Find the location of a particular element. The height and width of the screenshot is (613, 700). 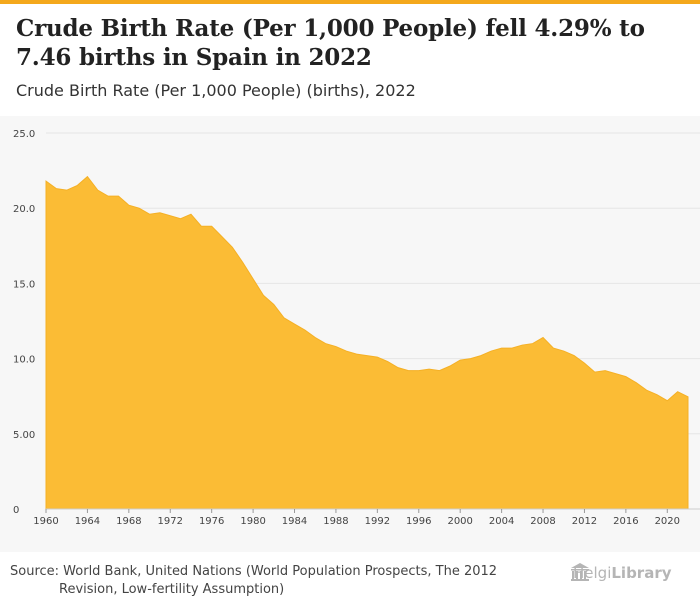

x-tick-label: 2020 is located at coordinates (667, 521).